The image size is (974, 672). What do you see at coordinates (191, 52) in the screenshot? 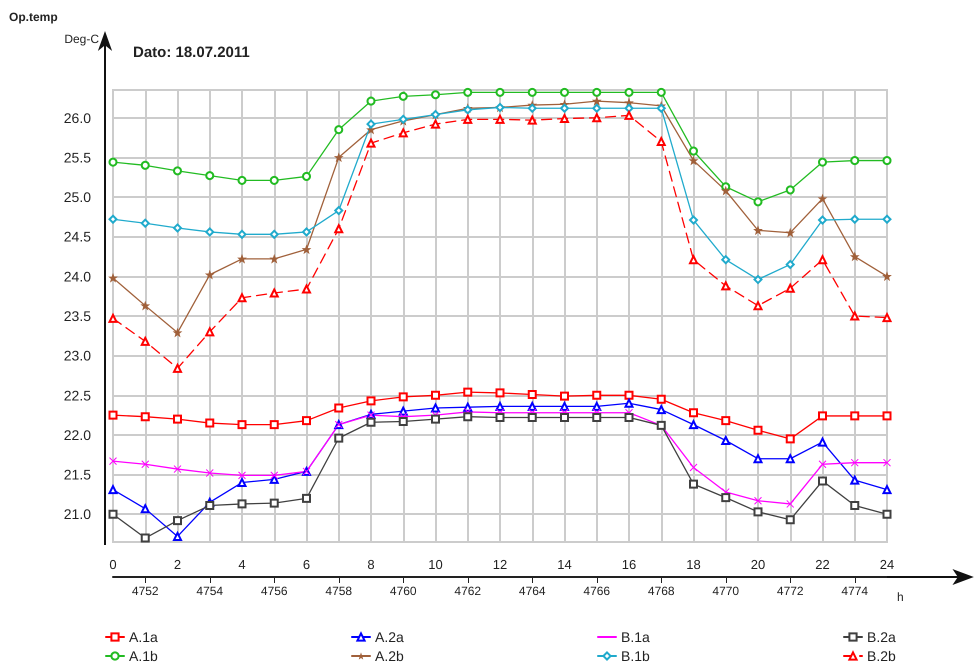
I see `chart-subtitle: Dato: 18.07.2011` at bounding box center [191, 52].